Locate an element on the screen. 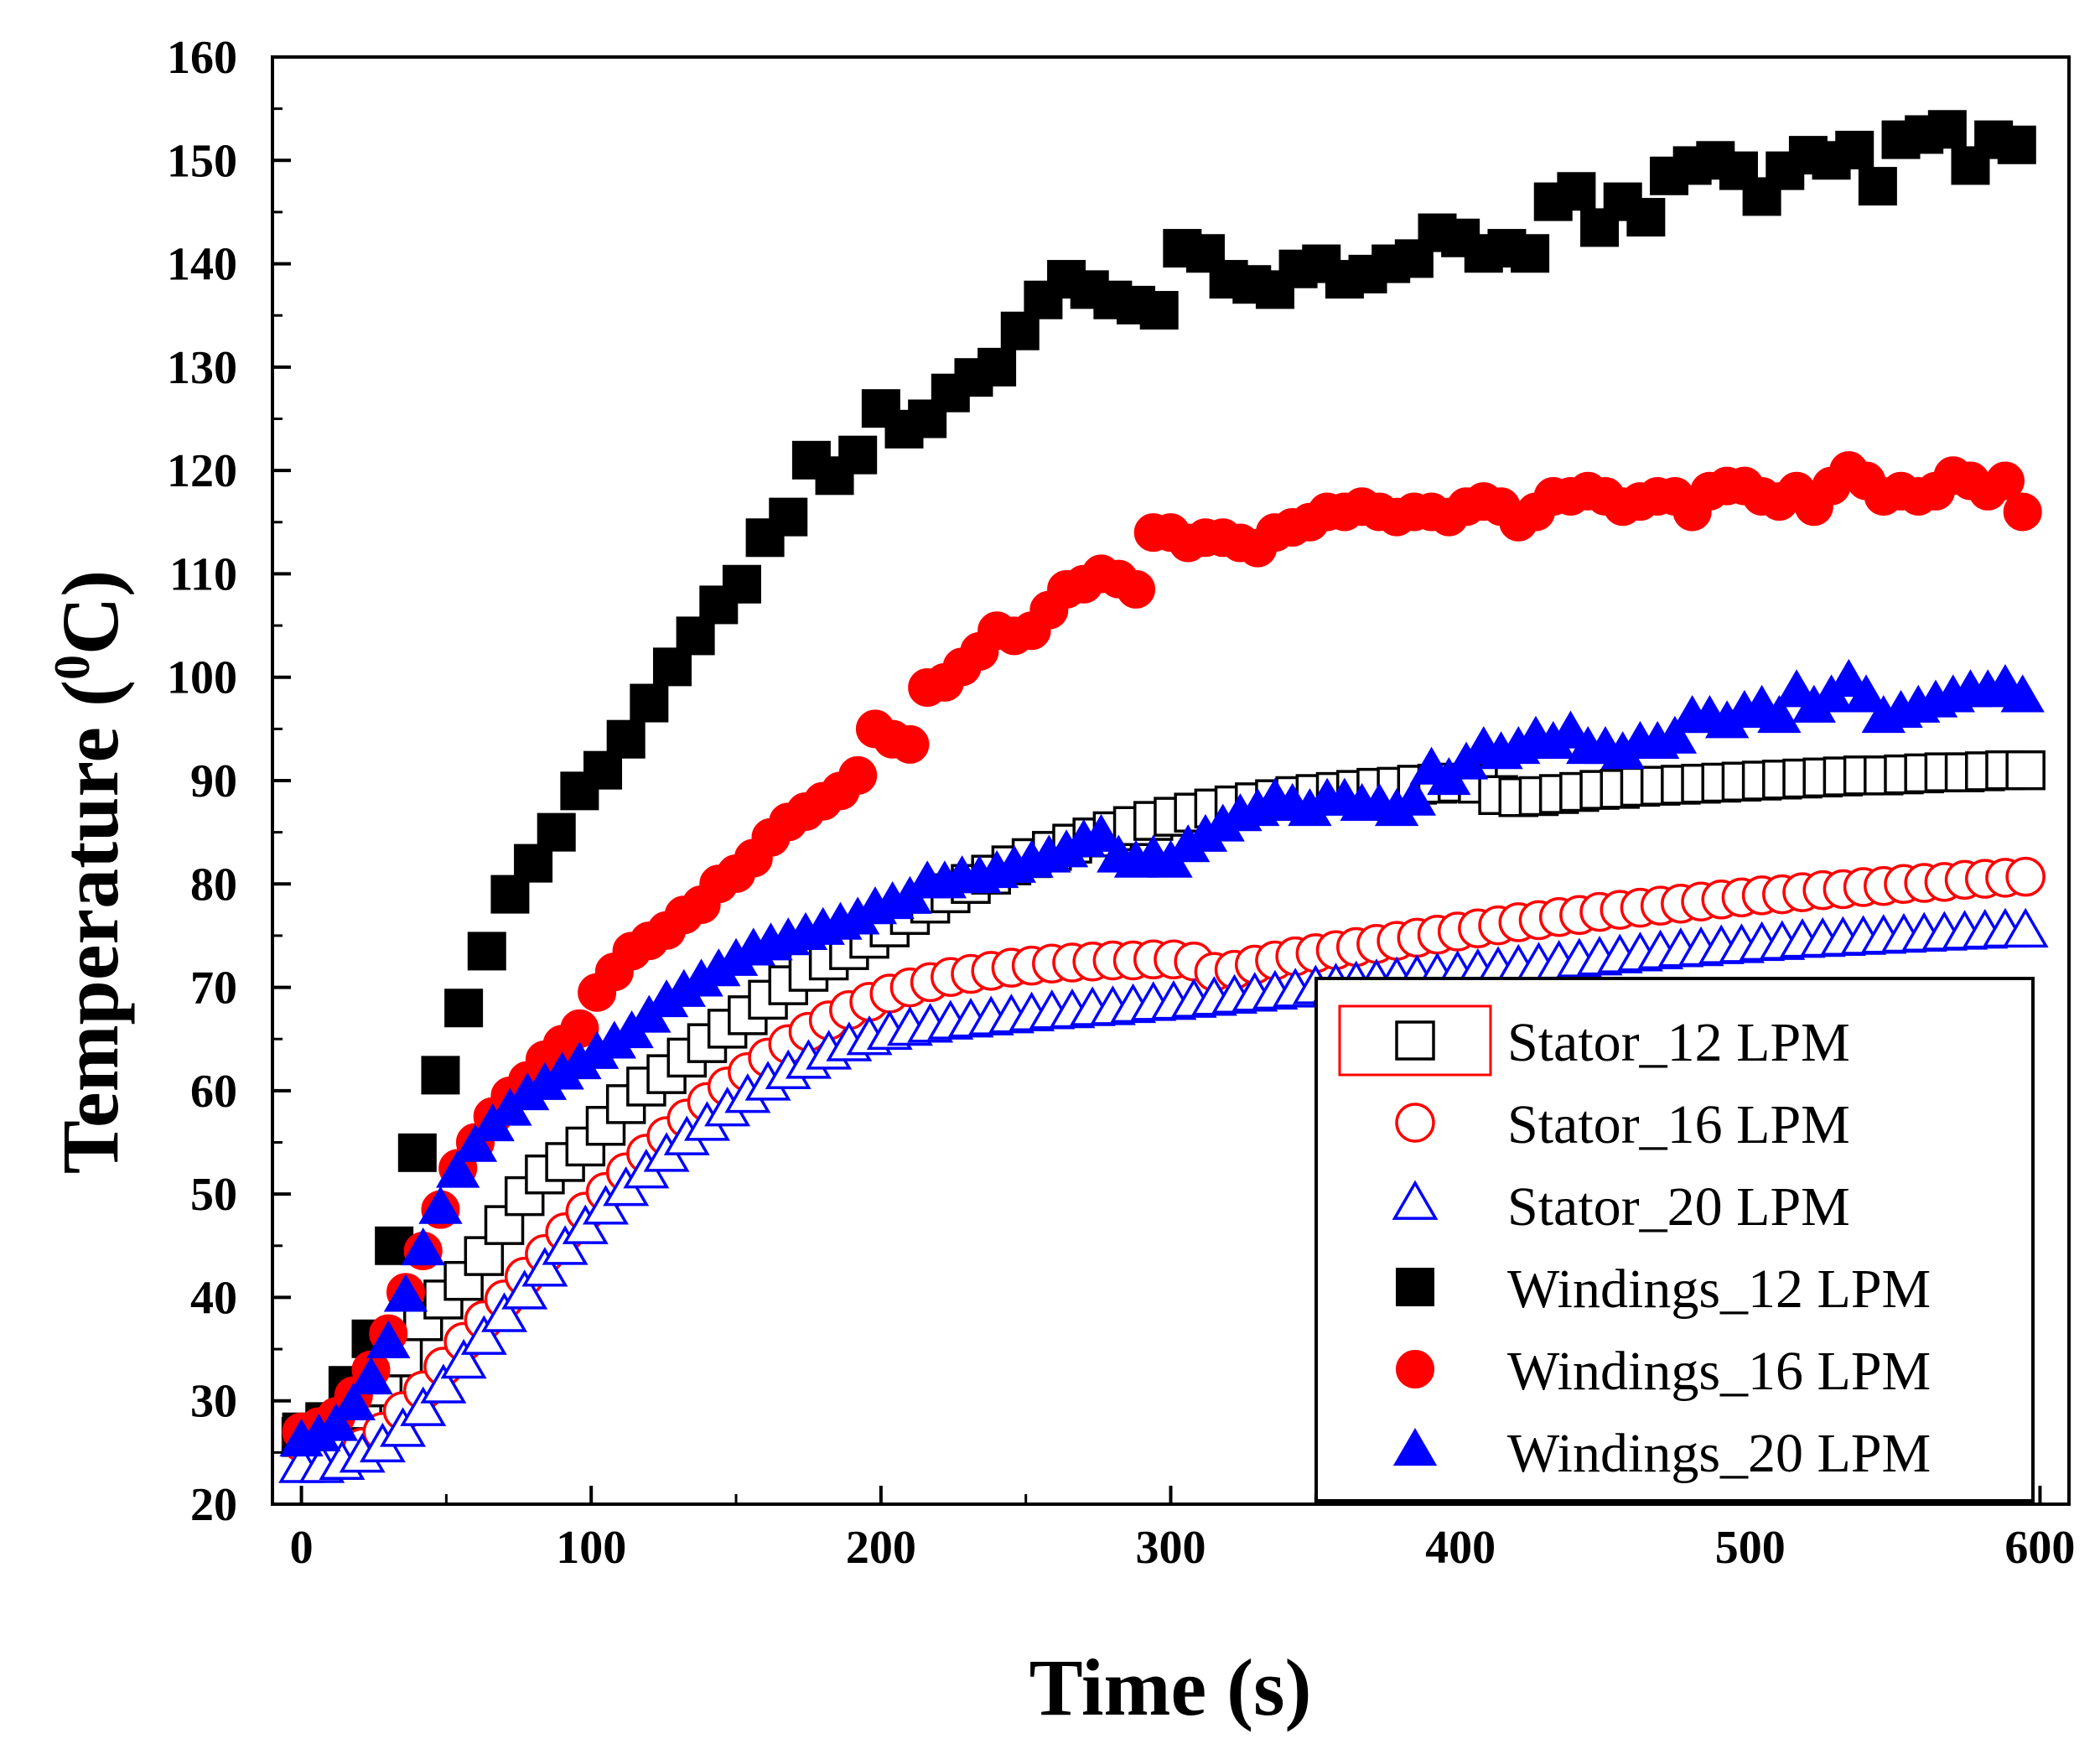 Image resolution: width=2100 pixels, height=1749 pixels. legend-label: Windings_20 LPM is located at coordinates (1719, 1453).